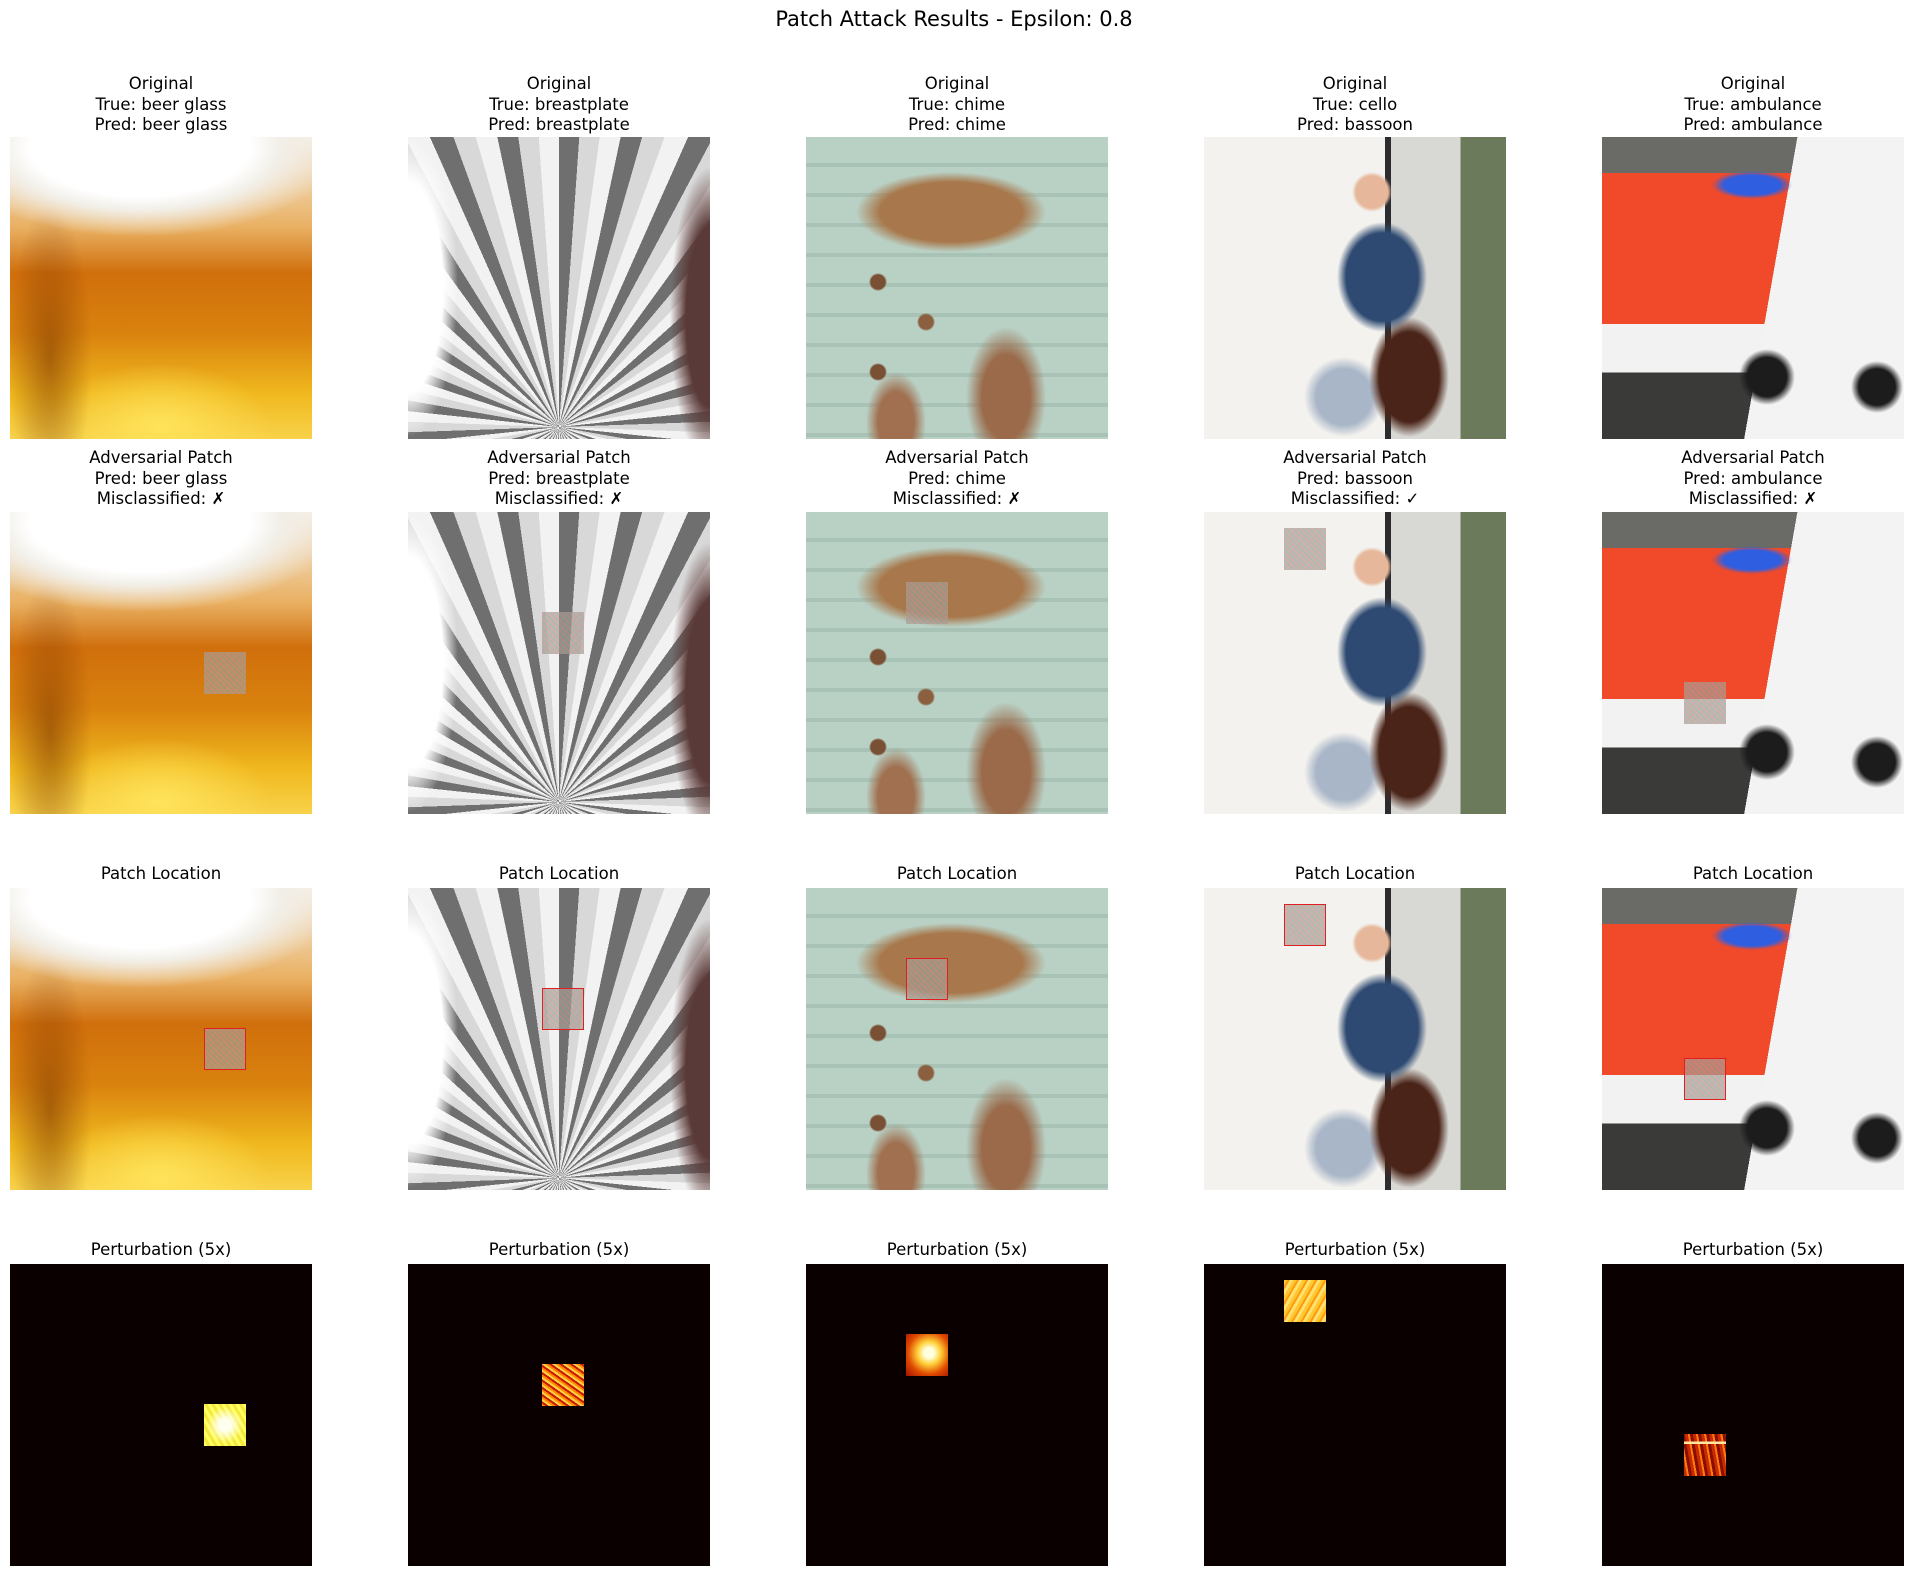  I want to click on true-label: True: cello, so click(1355, 104).